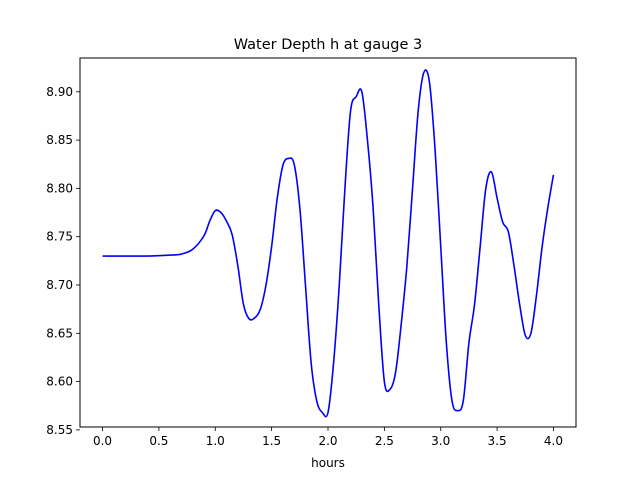 The height and width of the screenshot is (480, 640). Describe the element at coordinates (328, 463) in the screenshot. I see `x-axis-label: hours` at that location.